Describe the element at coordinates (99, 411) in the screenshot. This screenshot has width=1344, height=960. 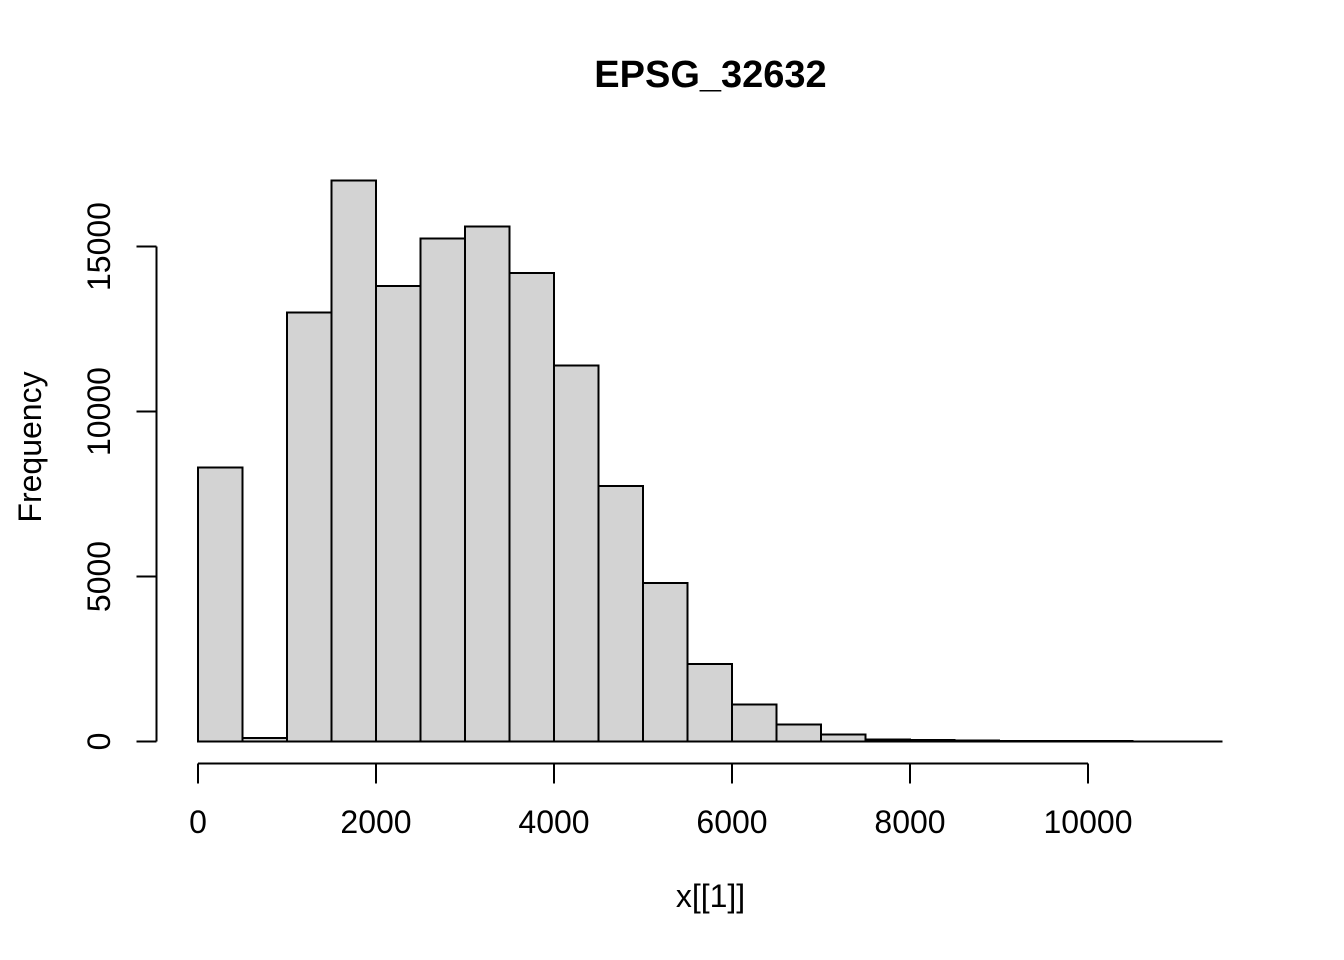
I see `y-tick-label: 10000` at that location.